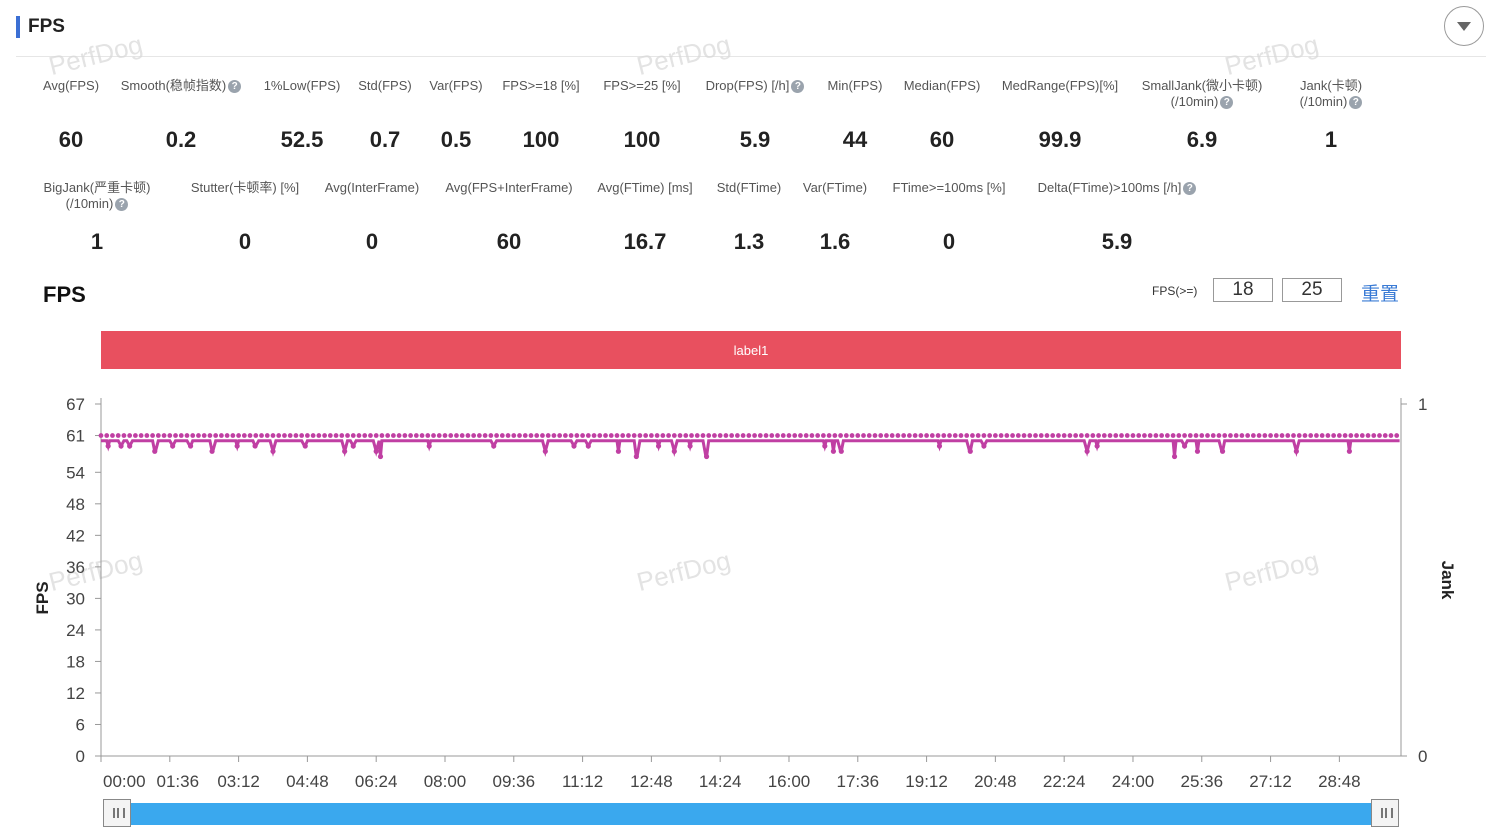 The image size is (1500, 834). What do you see at coordinates (97, 241) in the screenshot?
I see `metric-value: 1` at bounding box center [97, 241].